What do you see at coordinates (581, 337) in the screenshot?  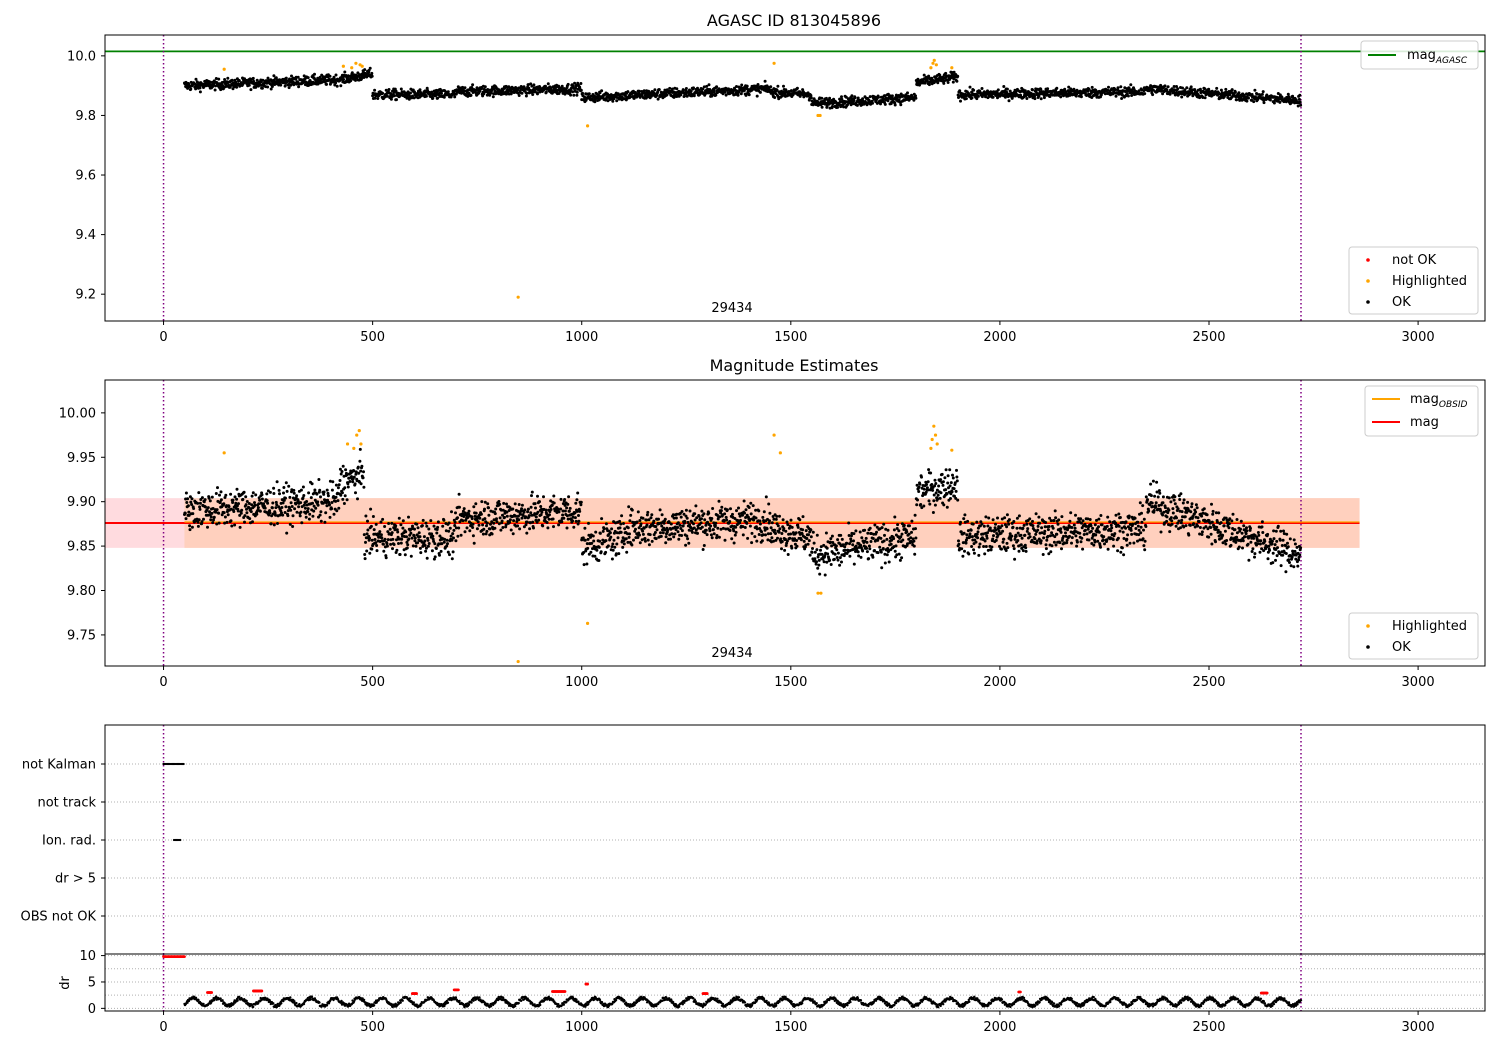 I see `x-tick-label: 1000` at bounding box center [581, 337].